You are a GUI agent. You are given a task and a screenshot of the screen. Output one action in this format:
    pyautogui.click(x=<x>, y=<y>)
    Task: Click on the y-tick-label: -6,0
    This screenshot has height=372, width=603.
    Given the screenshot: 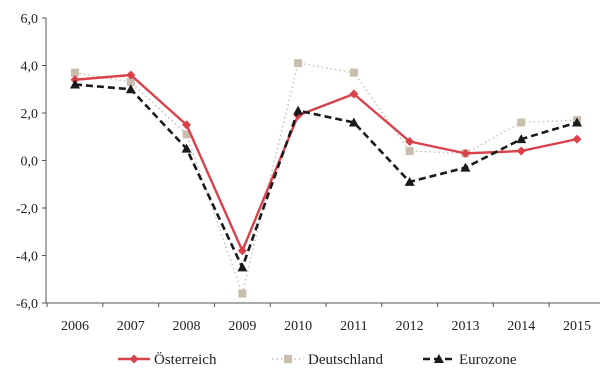 What is the action you would take?
    pyautogui.click(x=27, y=304)
    